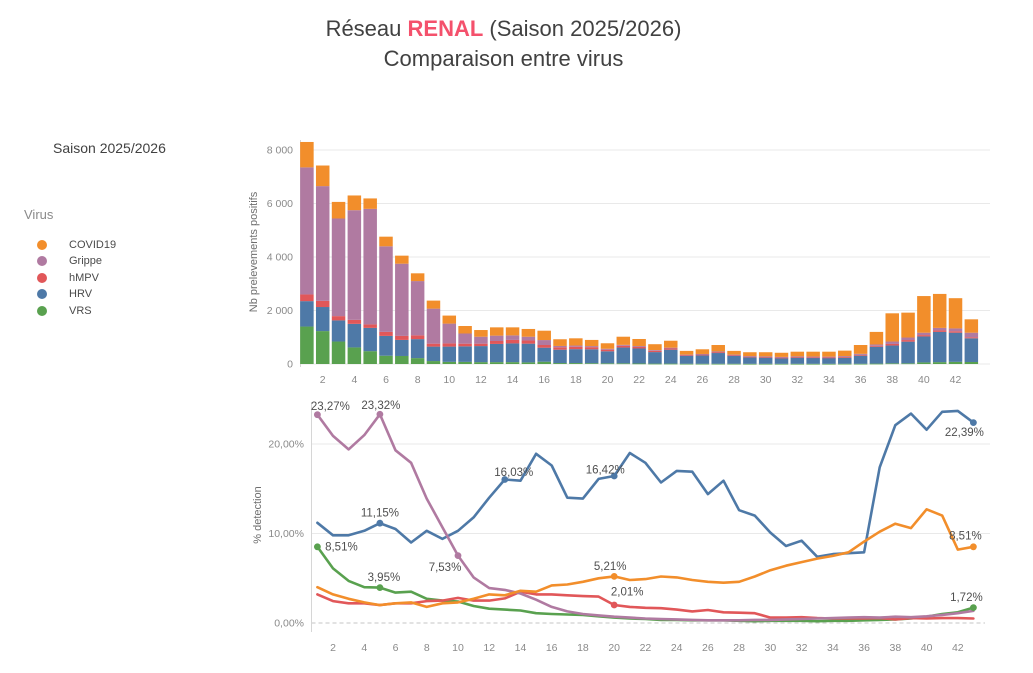 The image size is (1033, 673). Describe the element at coordinates (614, 576) in the screenshot. I see `marker-covid19-w20` at that location.